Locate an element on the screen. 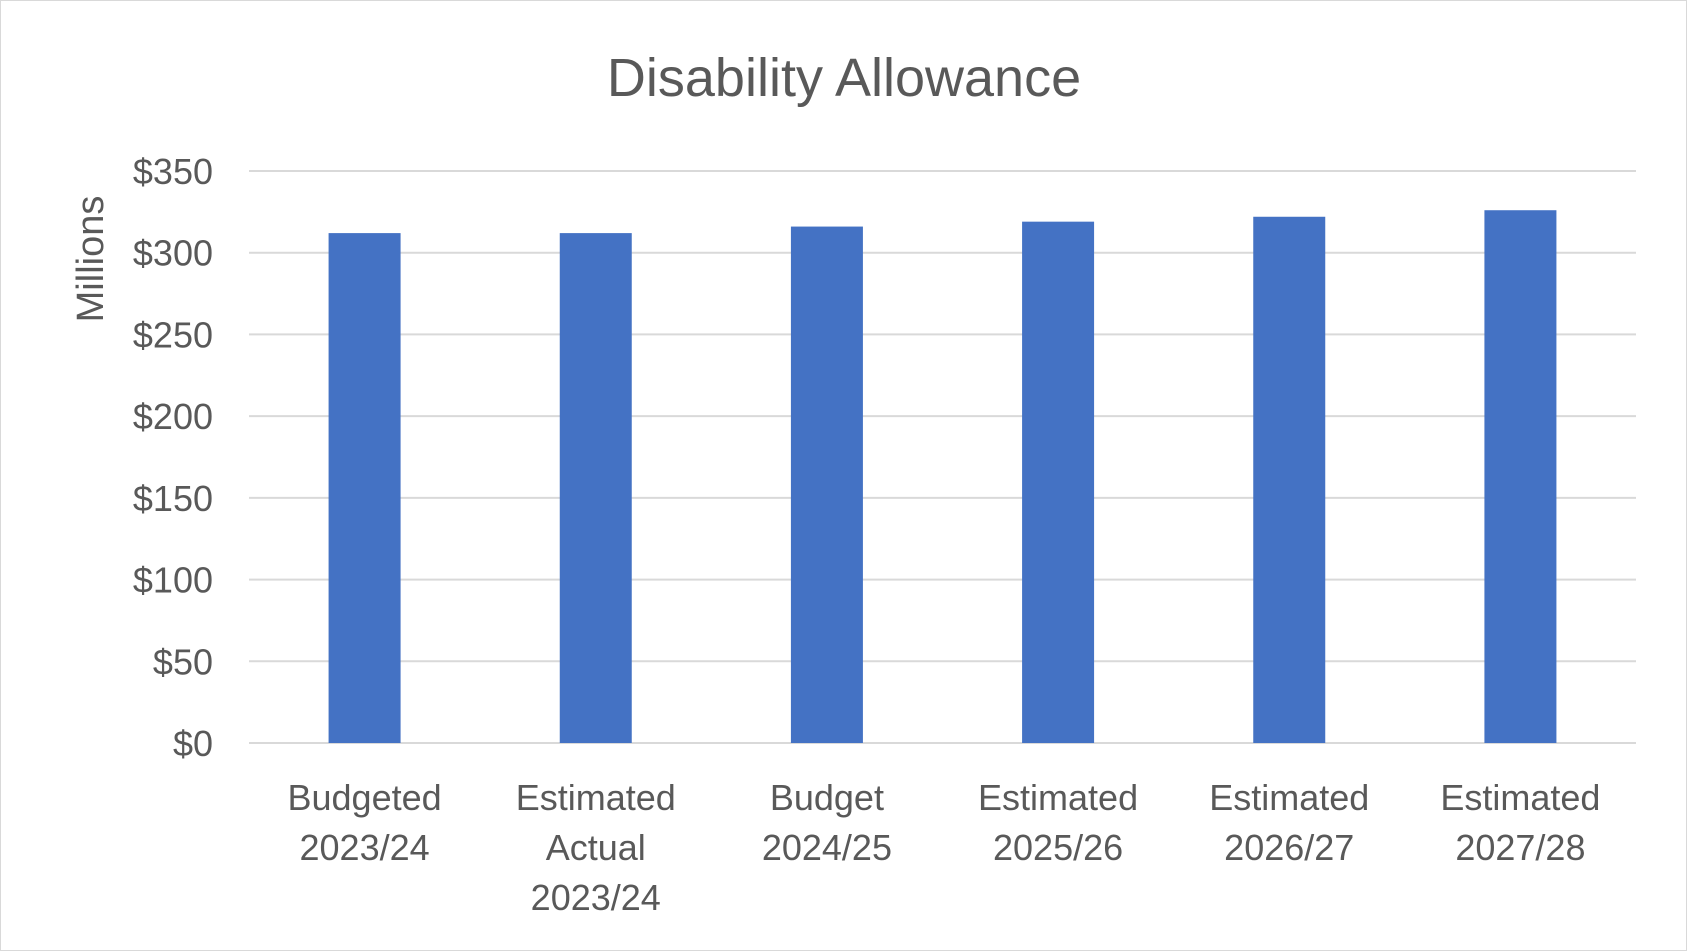 The image size is (1687, 952). y-tick-label: $100 is located at coordinates (173, 580).